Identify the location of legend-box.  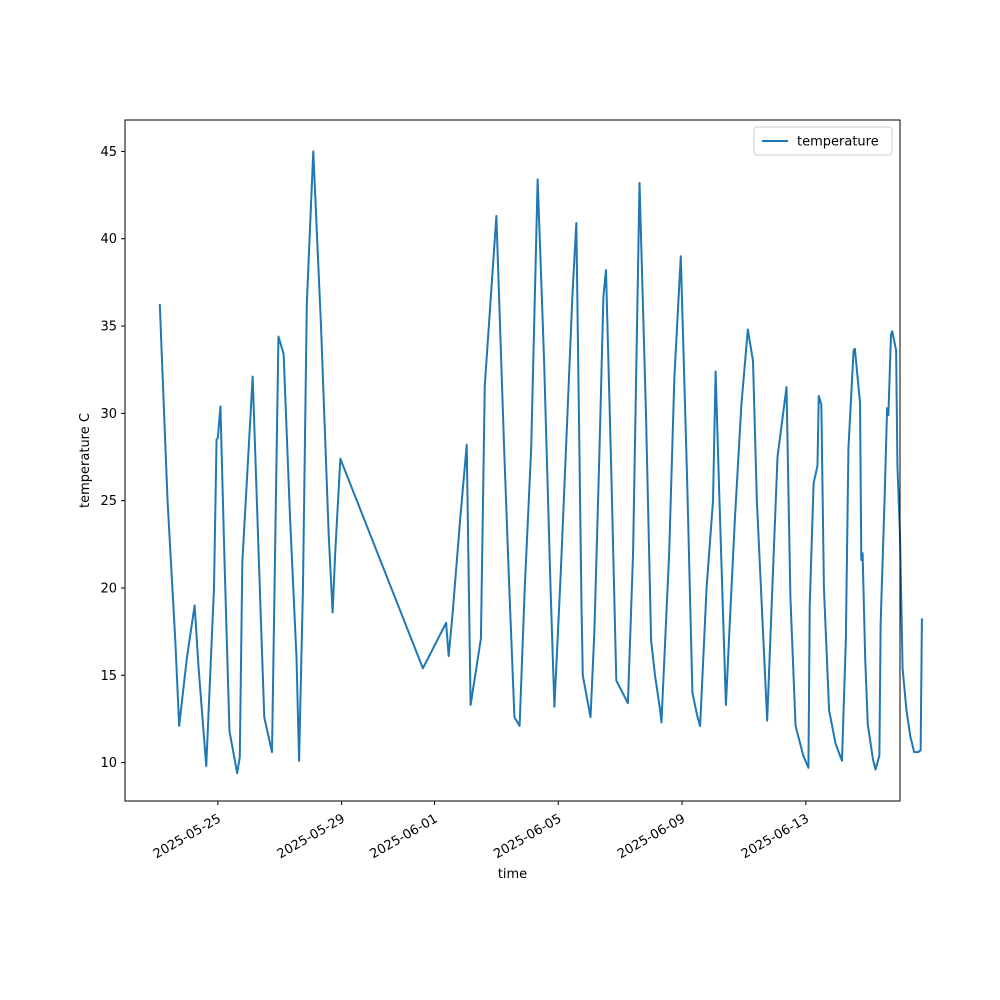
(823, 141).